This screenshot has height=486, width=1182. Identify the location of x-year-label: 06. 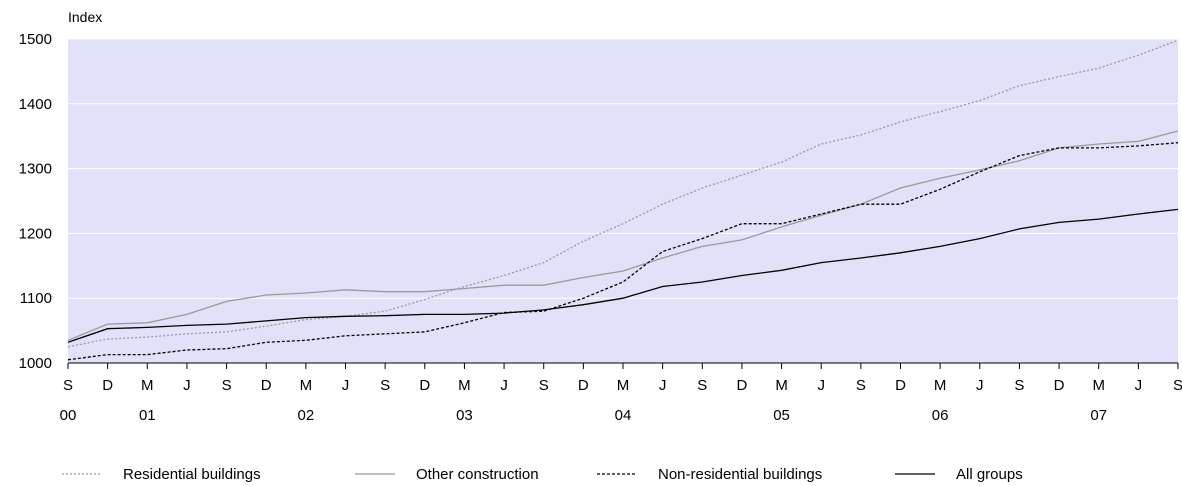
(940, 415).